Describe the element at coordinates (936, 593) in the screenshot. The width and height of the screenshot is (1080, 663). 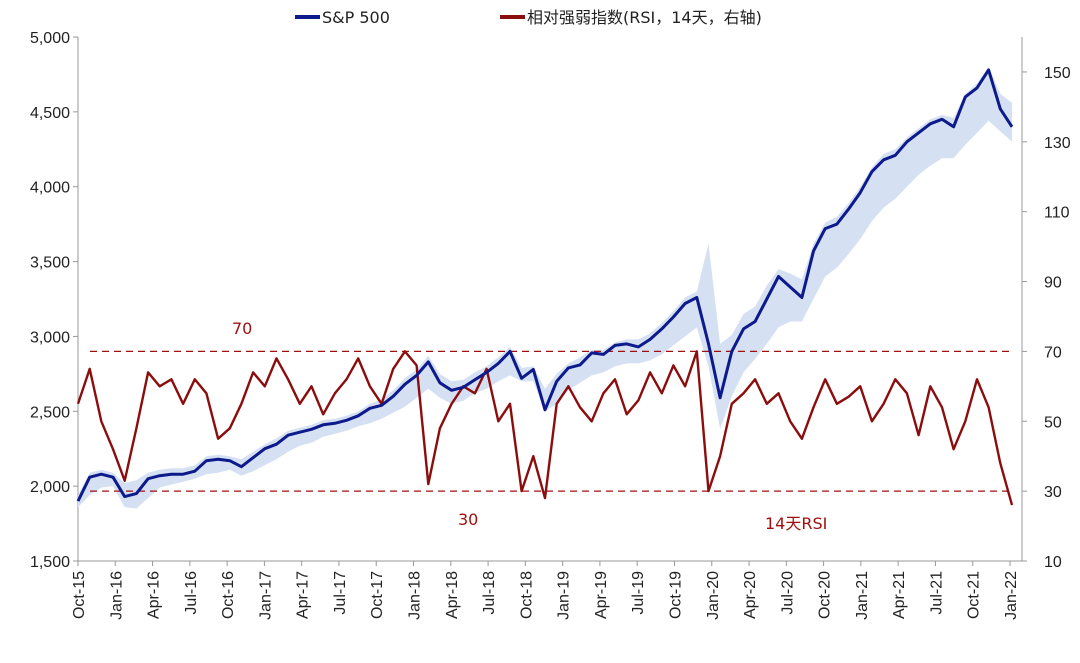
I see `x-tick-label: Jul-21` at that location.